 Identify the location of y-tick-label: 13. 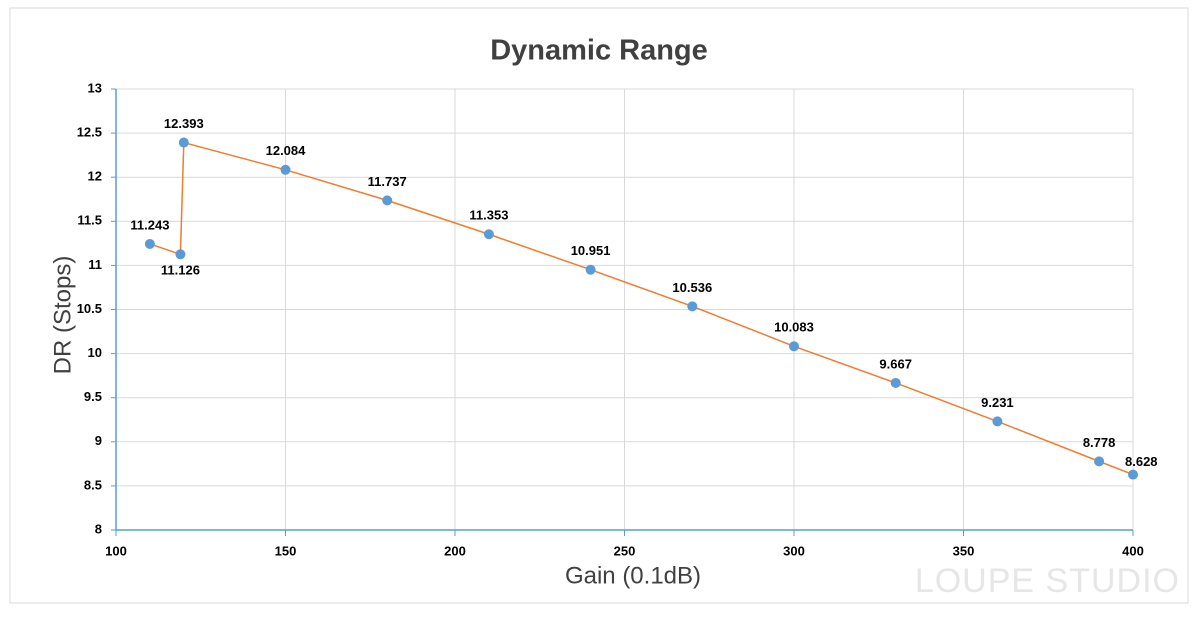
(95, 87).